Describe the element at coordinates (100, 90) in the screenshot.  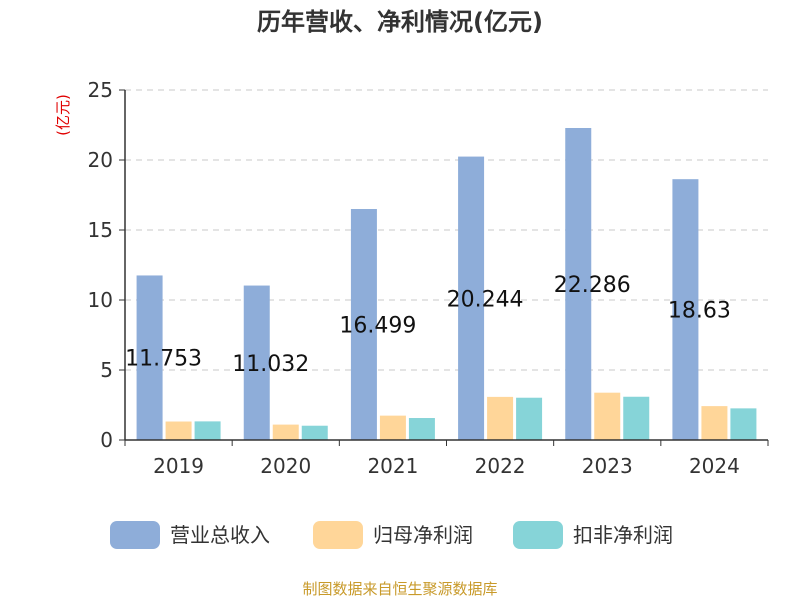
I see `y-tick-label: 25` at that location.